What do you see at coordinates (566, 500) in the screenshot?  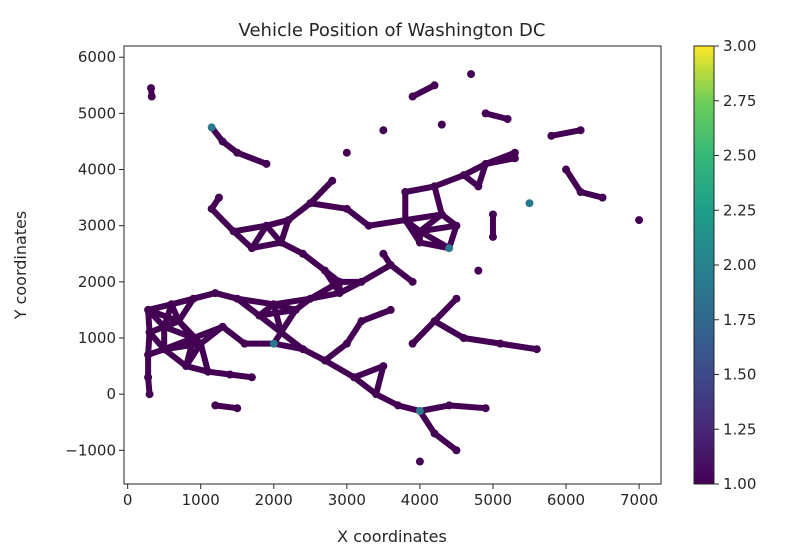 I see `x-tick-label: 6000` at bounding box center [566, 500].